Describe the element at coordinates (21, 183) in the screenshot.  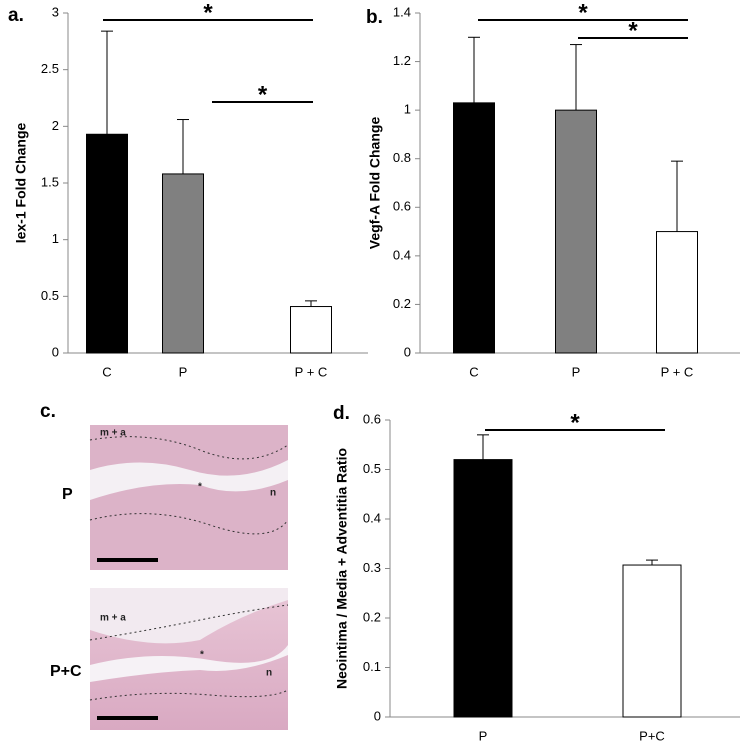
I see `y-axis-label: Iex-1 Fold Change` at that location.